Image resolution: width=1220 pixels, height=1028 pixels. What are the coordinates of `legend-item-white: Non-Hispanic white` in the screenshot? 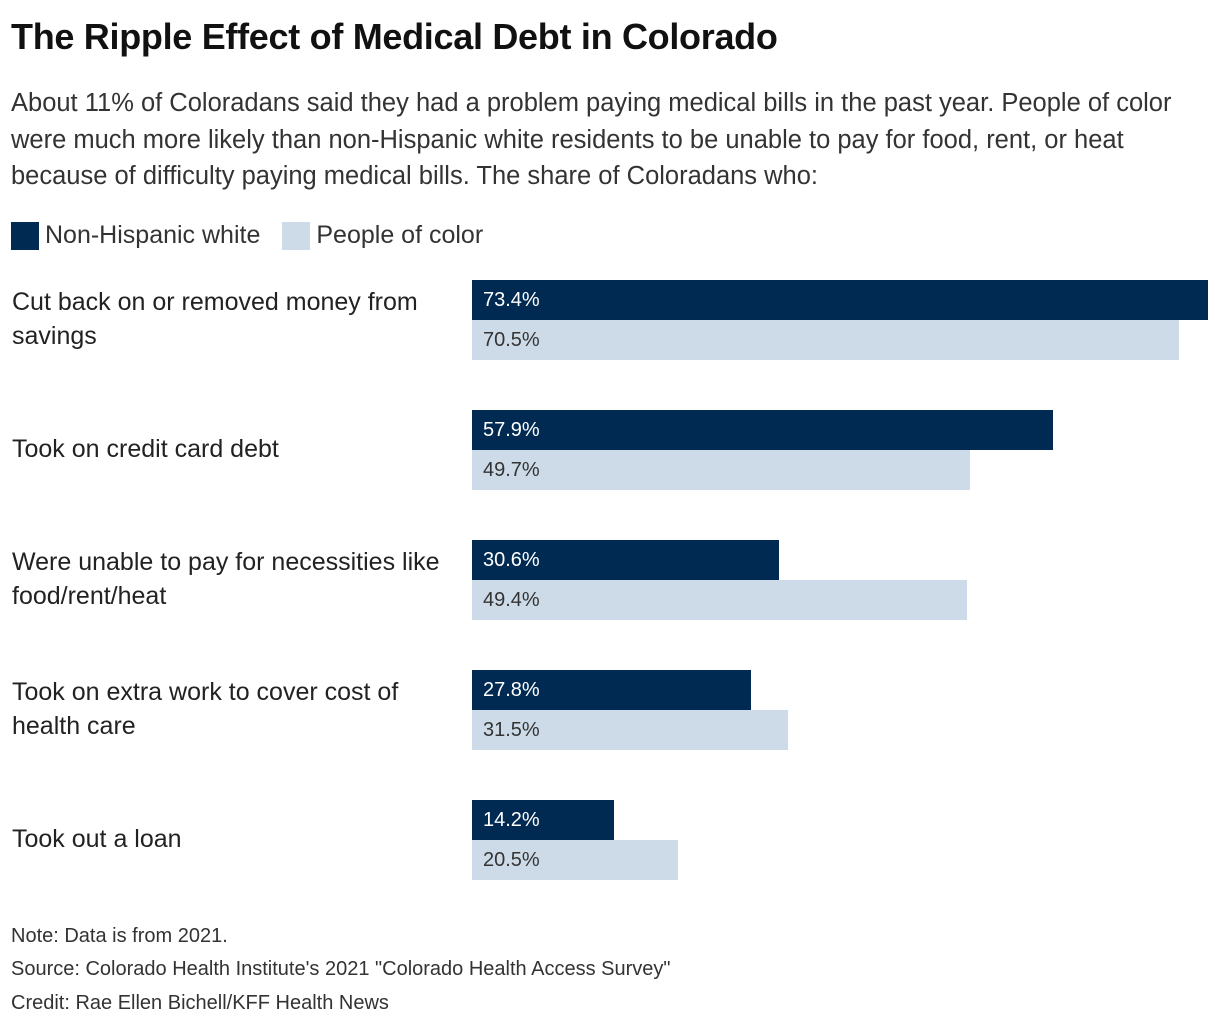 It's located at (135, 235).